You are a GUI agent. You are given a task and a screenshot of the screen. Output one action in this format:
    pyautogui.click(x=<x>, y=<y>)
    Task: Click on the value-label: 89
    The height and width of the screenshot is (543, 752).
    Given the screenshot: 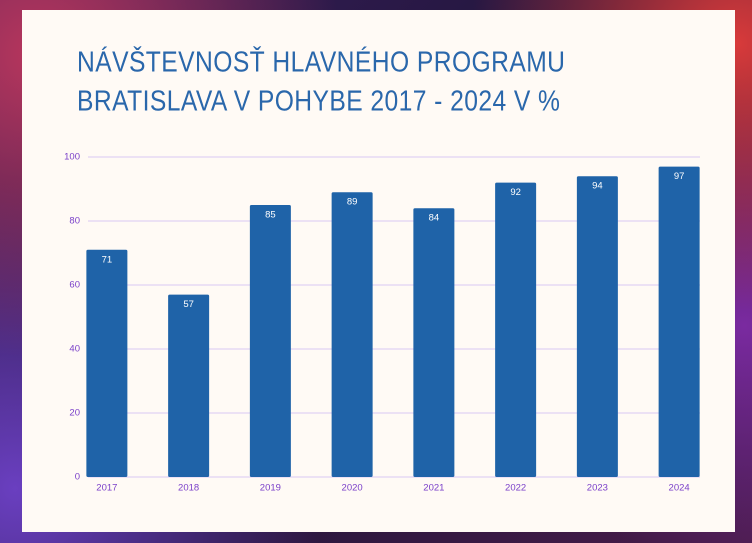 What is the action you would take?
    pyautogui.click(x=352, y=202)
    